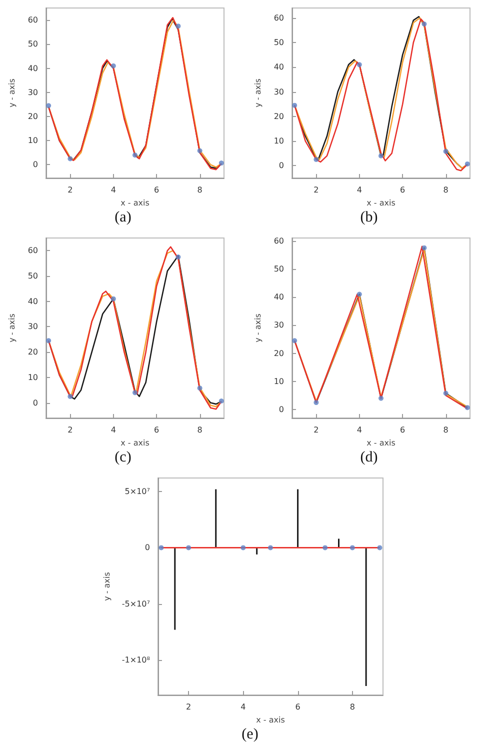  What do you see at coordinates (123, 458) in the screenshot?
I see `text: (c)` at bounding box center [123, 458].